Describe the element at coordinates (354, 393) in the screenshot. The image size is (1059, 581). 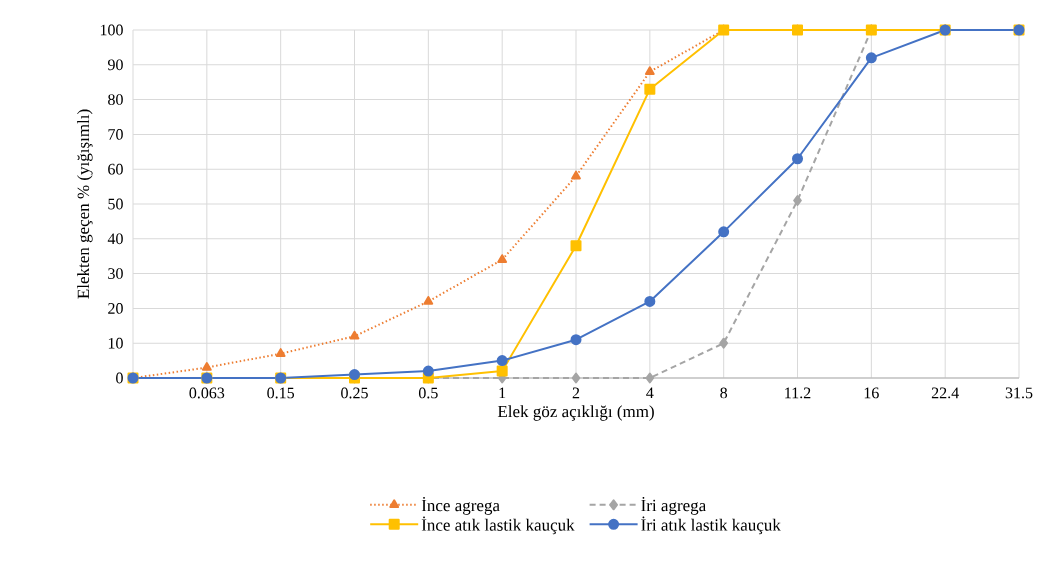
I see `x-tick-label: 0.25` at that location.